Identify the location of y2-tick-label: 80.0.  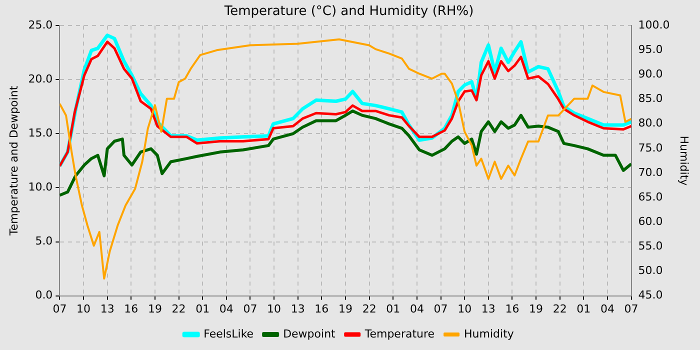
(650, 123).